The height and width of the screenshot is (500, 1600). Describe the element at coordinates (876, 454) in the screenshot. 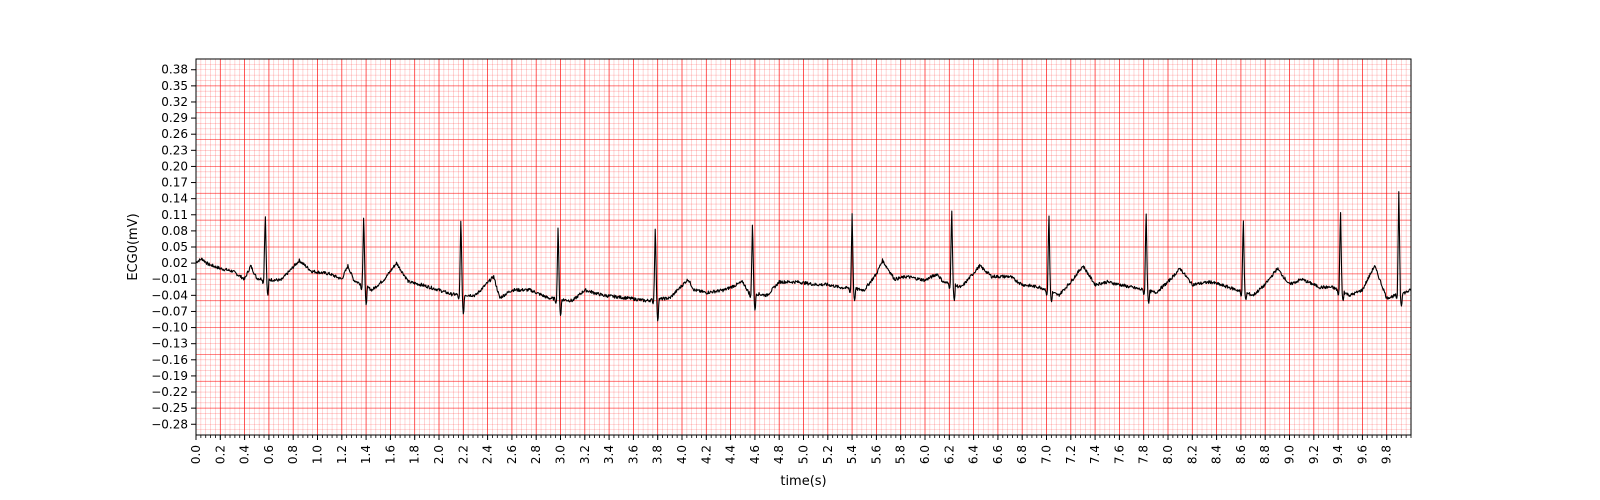

I see `x-tick-label: 5.6` at that location.